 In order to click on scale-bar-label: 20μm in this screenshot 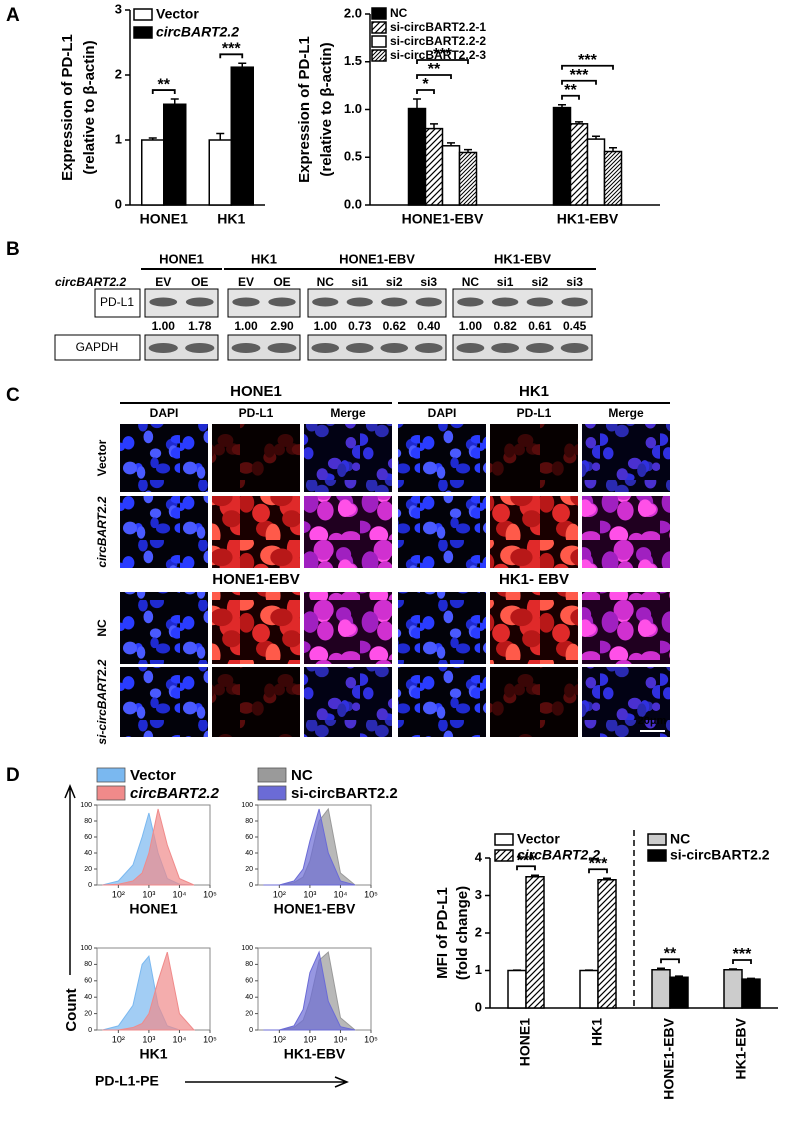, I will do `click(652, 721)`.